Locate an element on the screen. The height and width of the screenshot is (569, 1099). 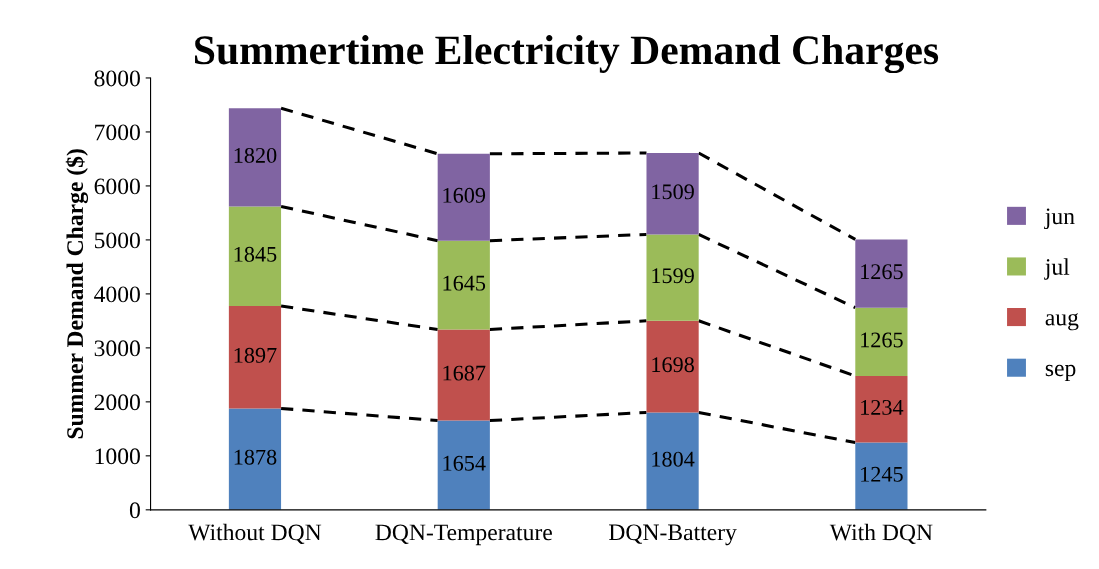
data-label: 1609 is located at coordinates (464, 195).